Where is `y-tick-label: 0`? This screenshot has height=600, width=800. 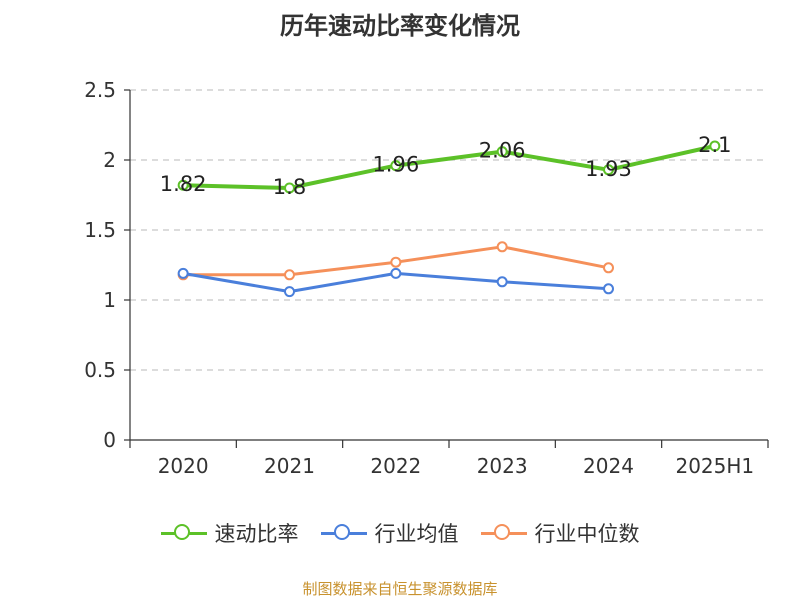 y-tick-label: 0 is located at coordinates (109, 440).